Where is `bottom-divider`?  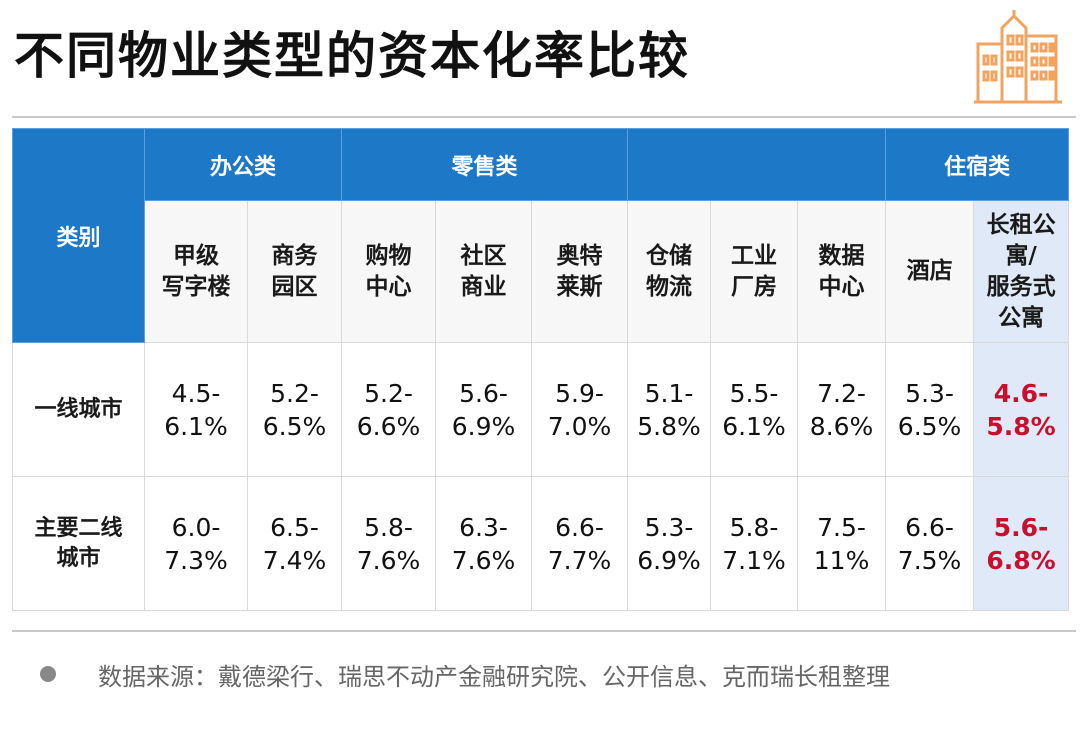 bottom-divider is located at coordinates (544, 631).